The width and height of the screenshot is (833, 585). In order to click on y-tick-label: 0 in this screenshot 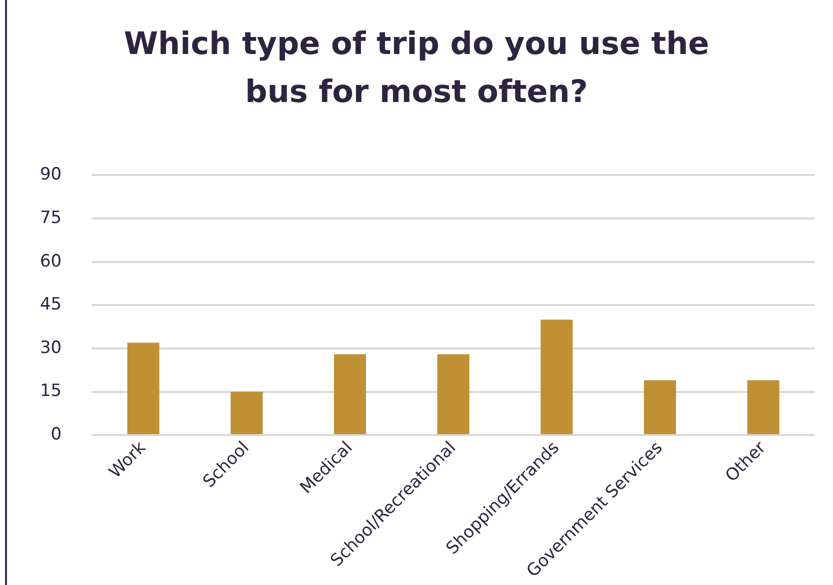, I will do `click(56, 434)`.